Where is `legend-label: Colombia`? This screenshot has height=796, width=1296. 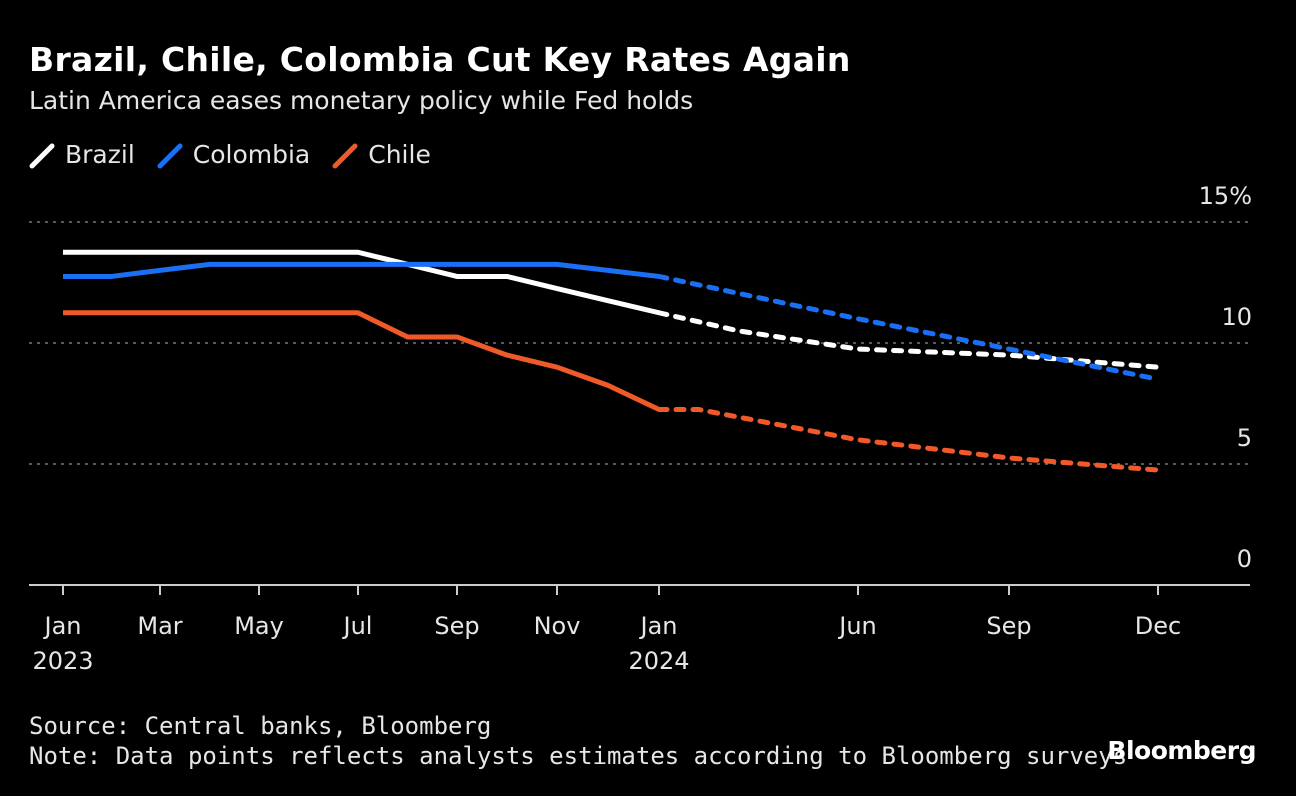
legend-label: Colombia is located at coordinates (251, 154).